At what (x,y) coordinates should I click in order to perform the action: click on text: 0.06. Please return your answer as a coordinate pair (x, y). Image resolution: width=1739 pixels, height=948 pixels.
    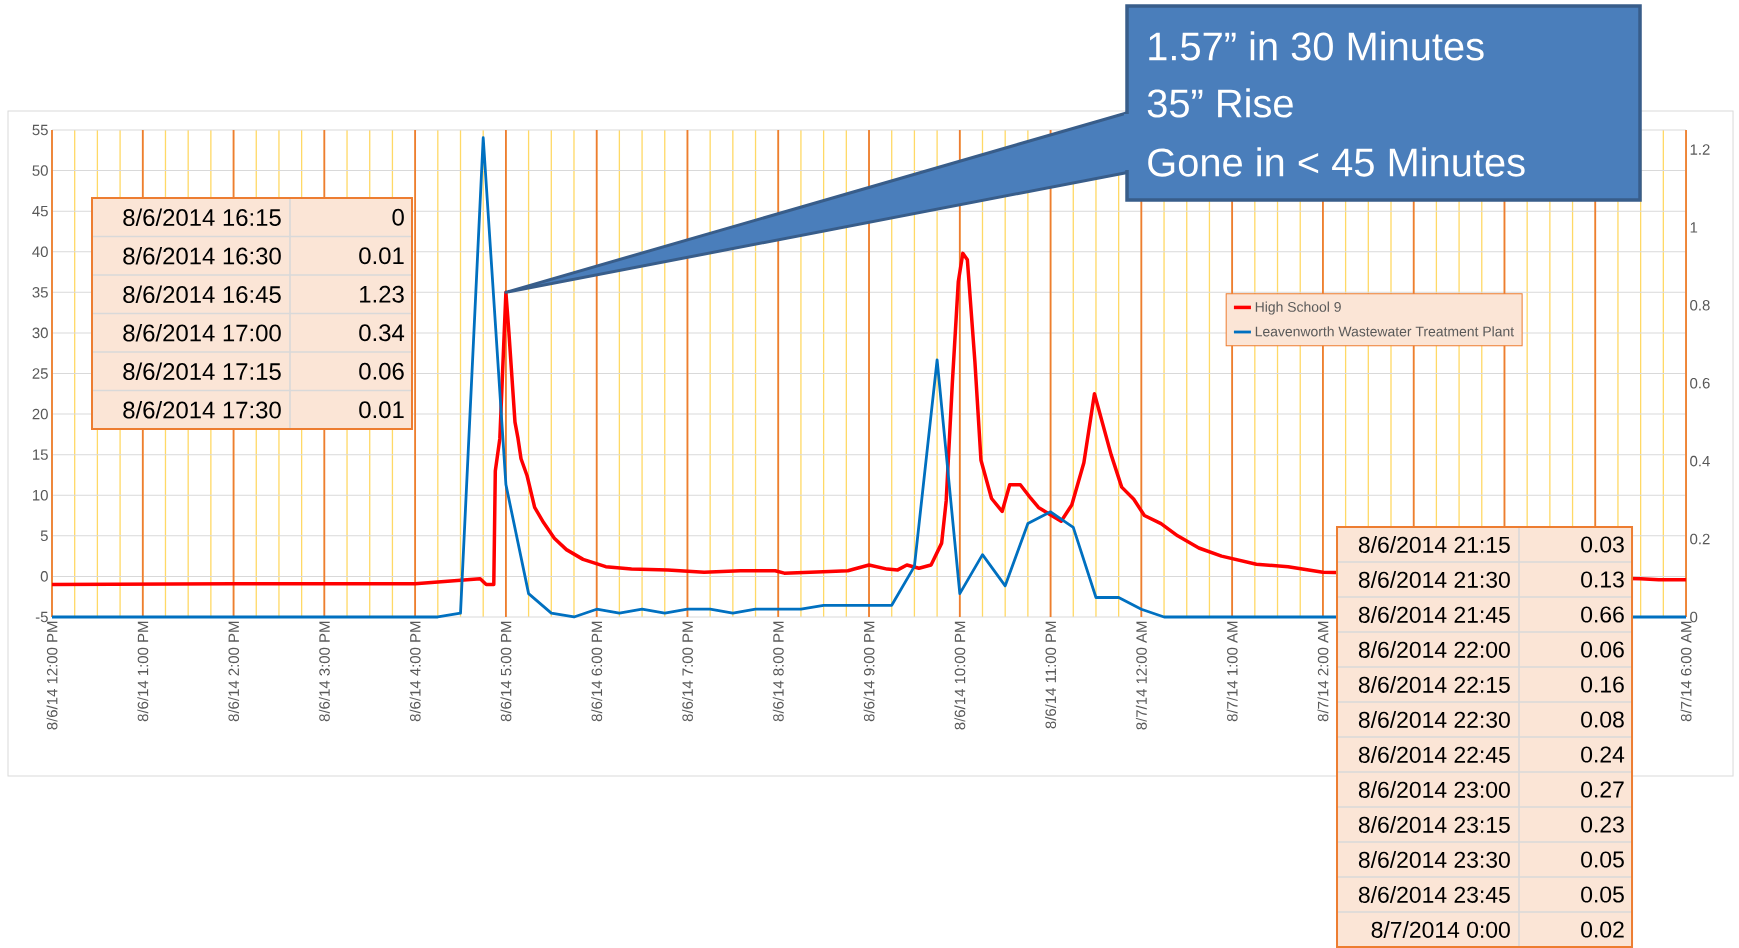
    Looking at the image, I should click on (1602, 649).